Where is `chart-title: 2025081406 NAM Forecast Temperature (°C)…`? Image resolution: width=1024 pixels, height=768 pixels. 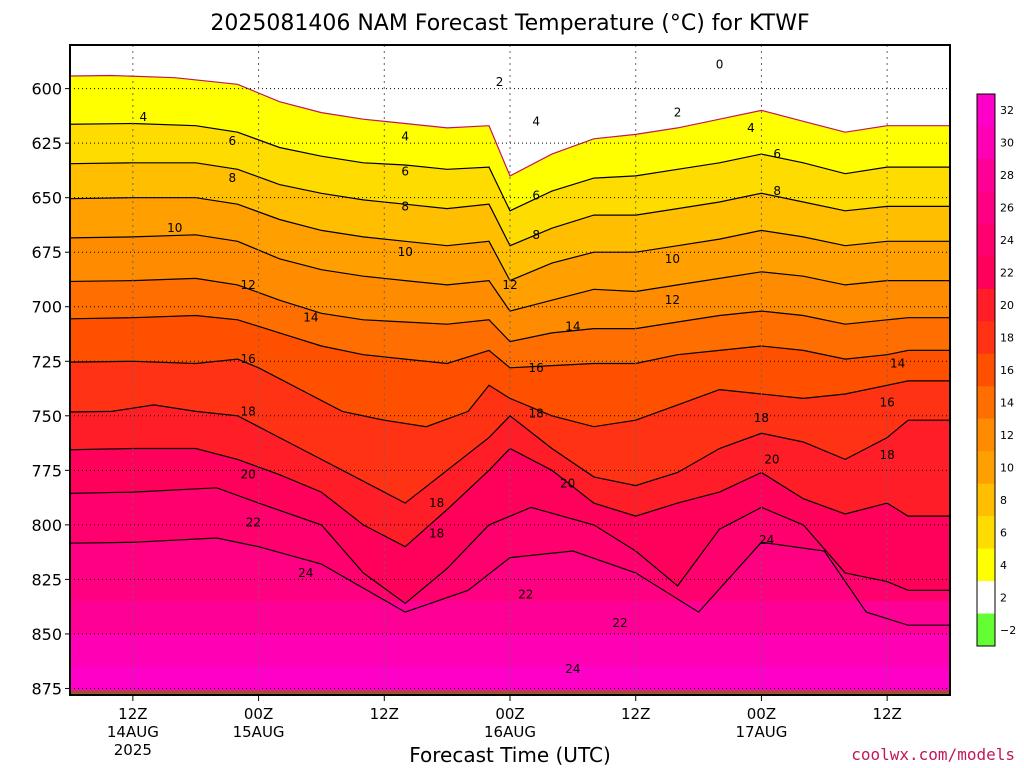
chart-title: 2025081406 NAM Forecast Temperature (°C)… is located at coordinates (509, 23).